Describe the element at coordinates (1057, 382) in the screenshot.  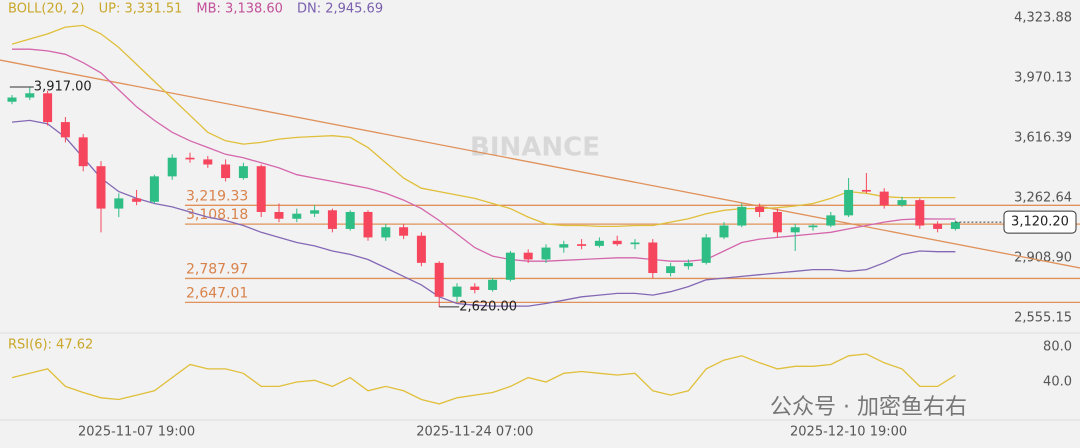
I see `rsi-tick-label: 40.0` at that location.